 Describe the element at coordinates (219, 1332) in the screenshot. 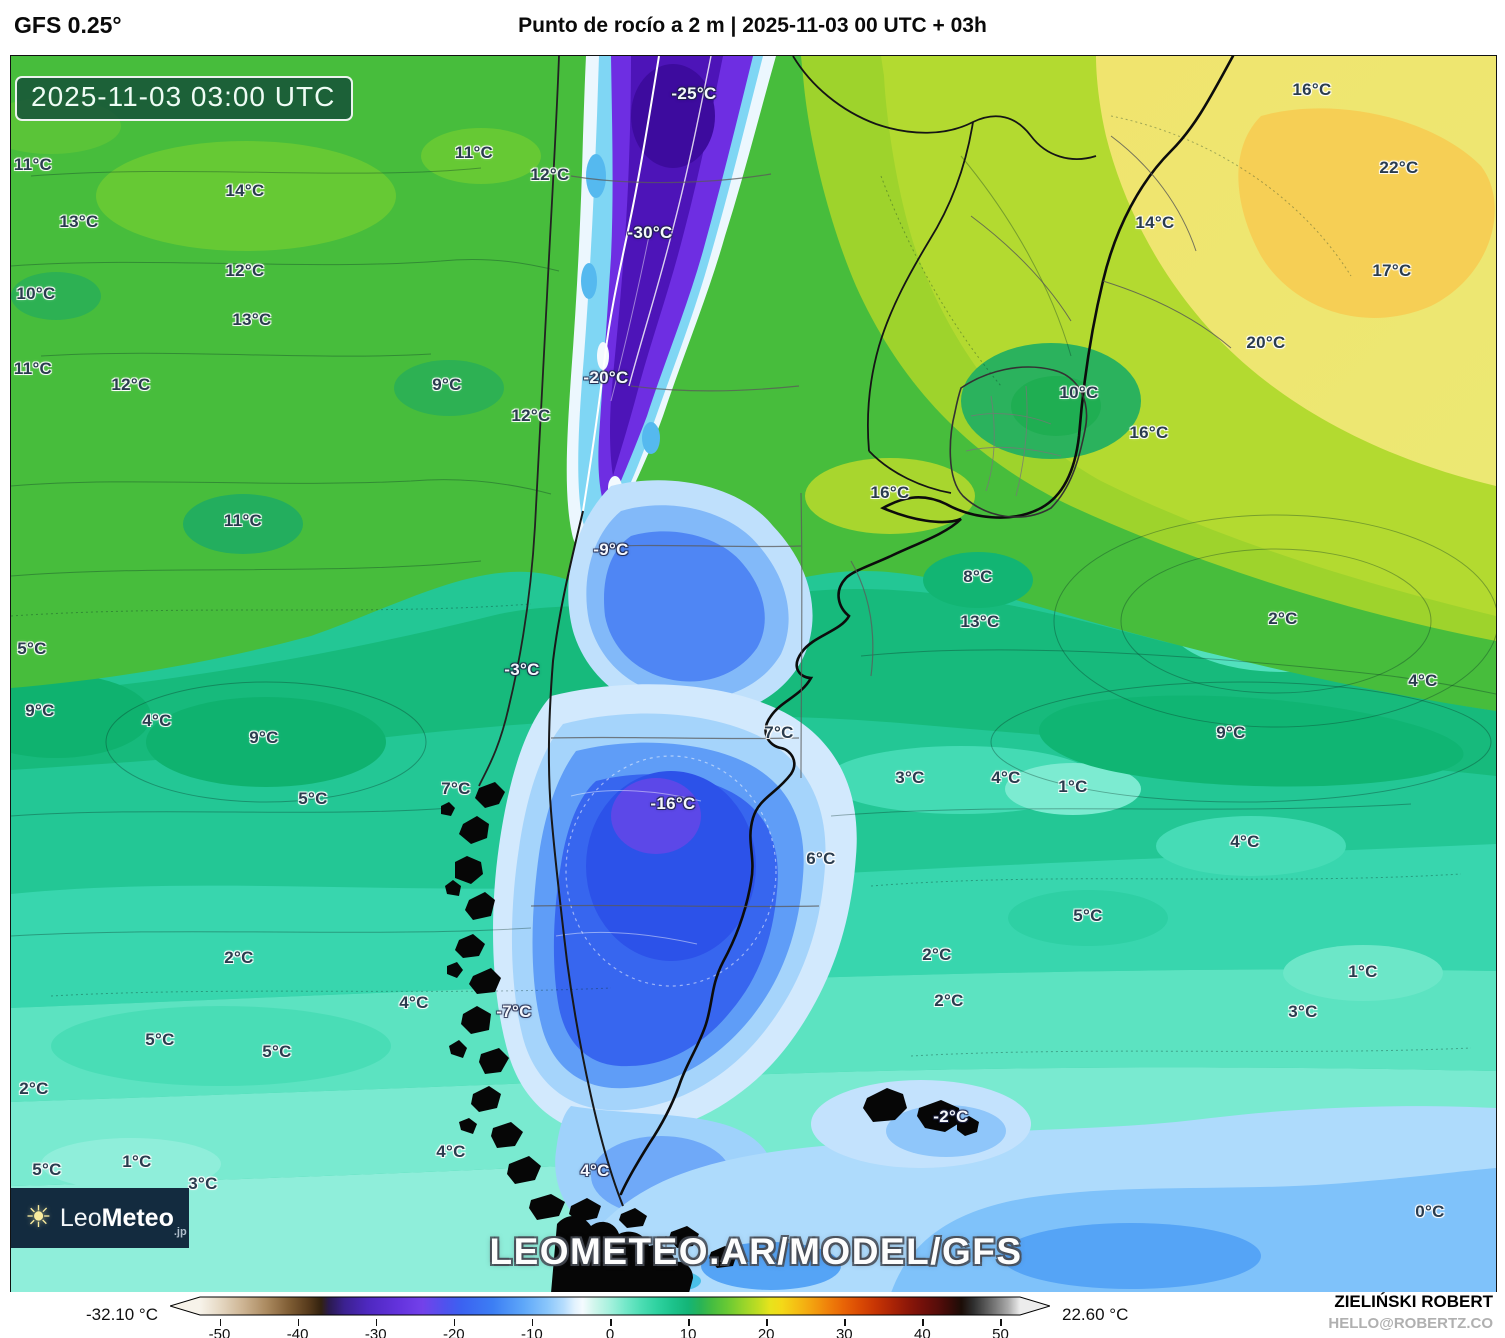

I see `colorbar-tick-label: -50` at that location.